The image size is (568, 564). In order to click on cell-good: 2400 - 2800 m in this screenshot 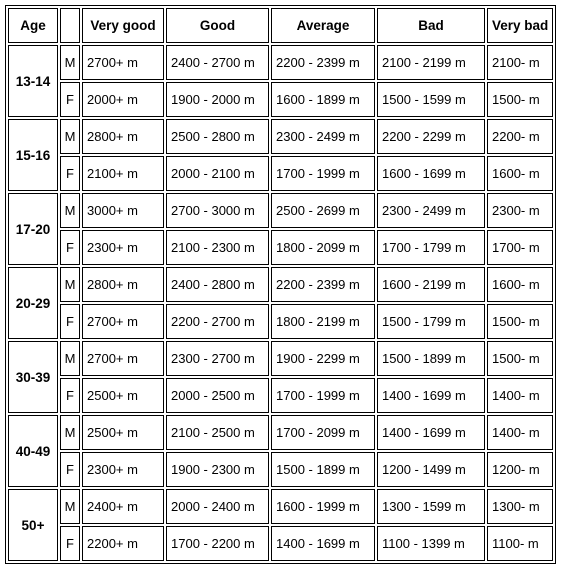, I will do `click(217, 284)`.